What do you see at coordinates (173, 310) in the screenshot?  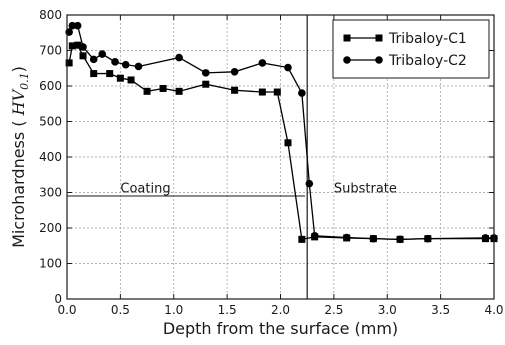 I see `x-tick-label: 1.0` at bounding box center [173, 310].